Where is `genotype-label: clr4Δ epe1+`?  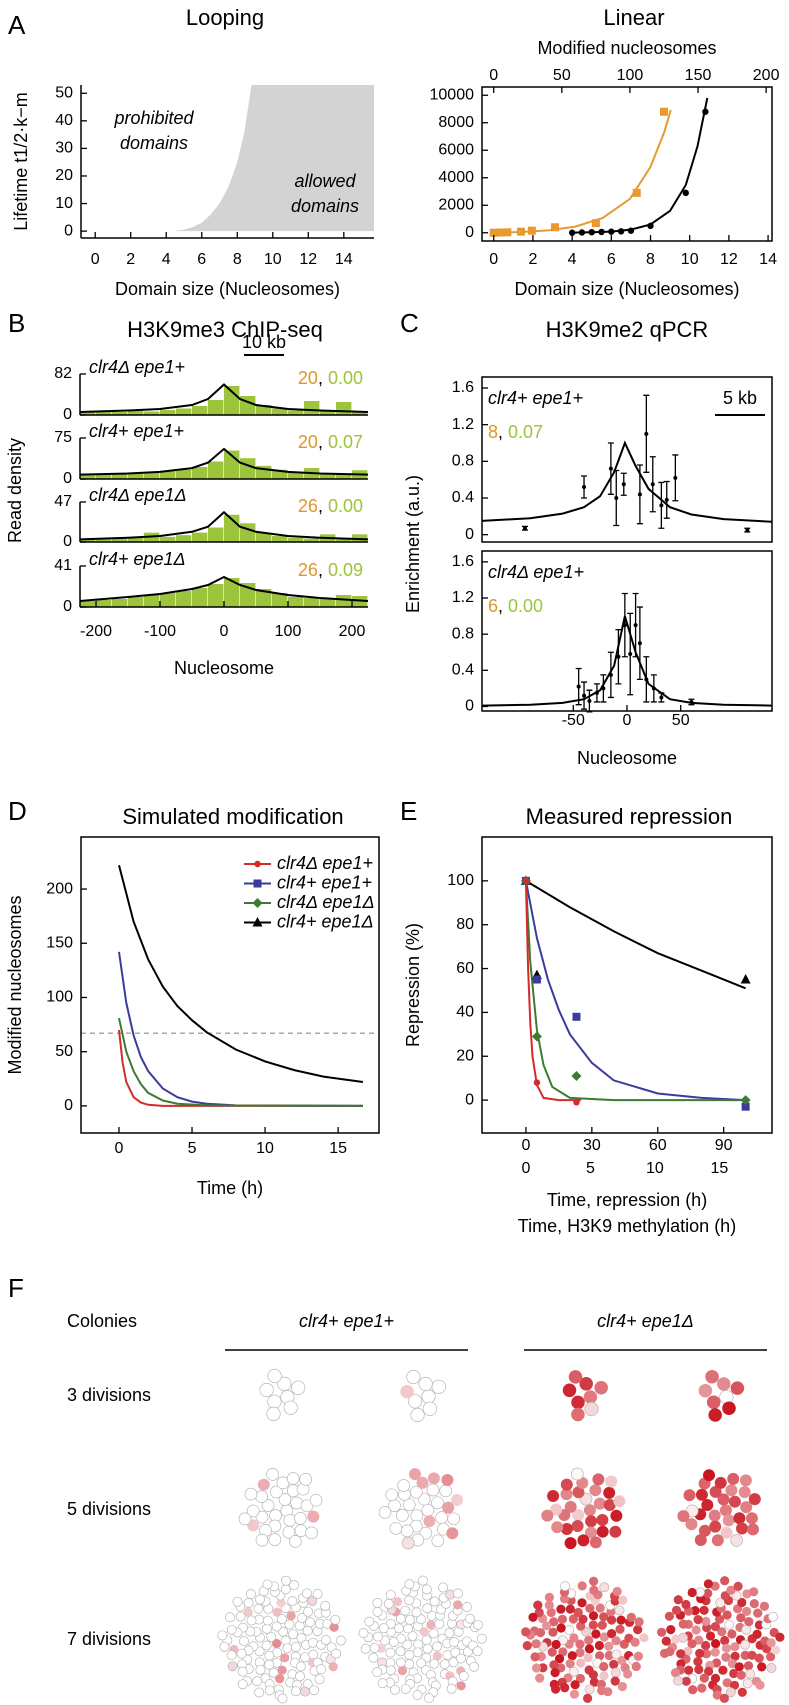 genotype-label: clr4Δ epe1+ is located at coordinates (536, 572).